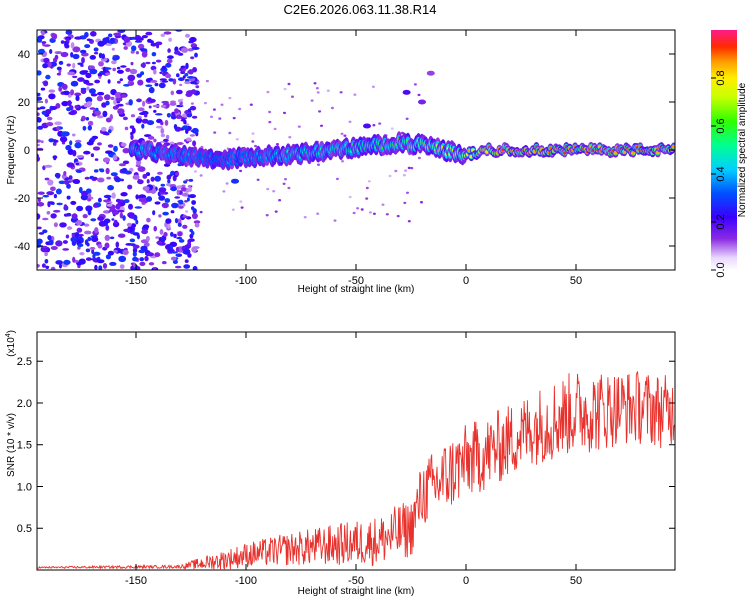 Image resolution: width=750 pixels, height=600 pixels. Describe the element at coordinates (719, 174) in the screenshot. I see `colorbar-ticks: 0.0 0.2 0.4 0.6 0.8` at that location.